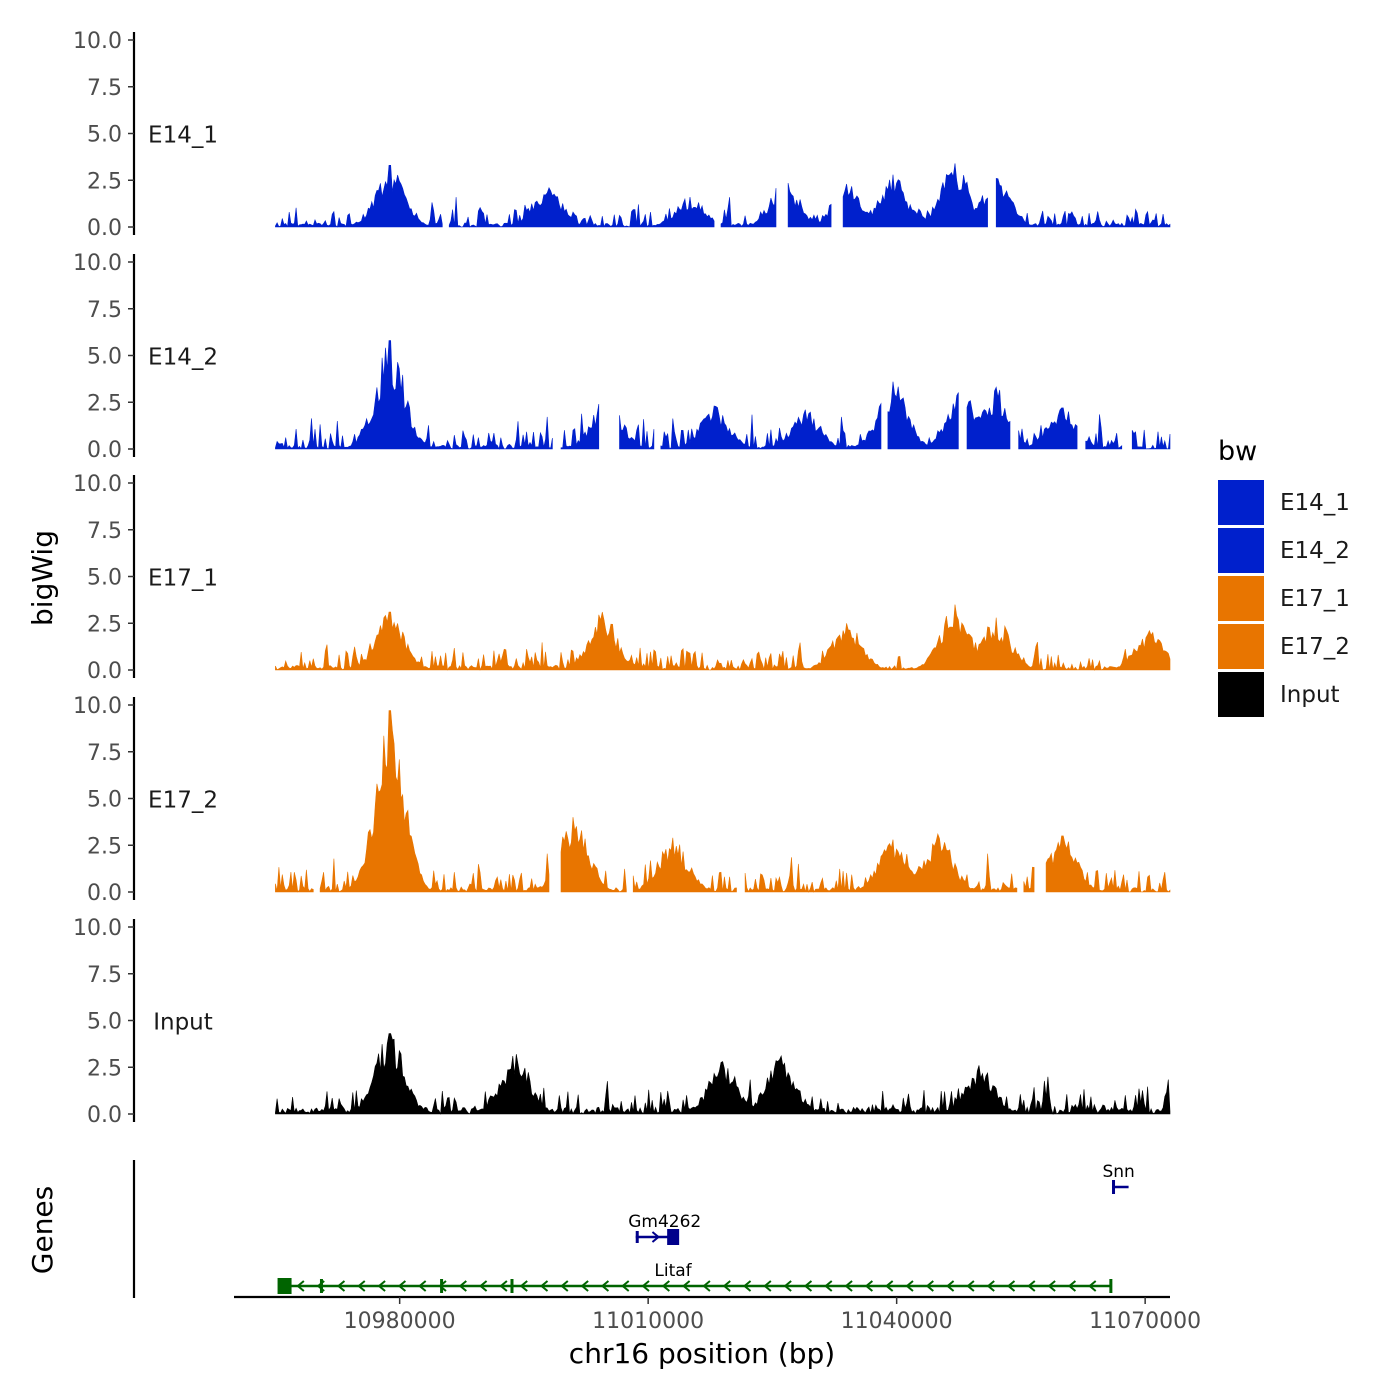 This screenshot has width=1400, height=1400. Describe the element at coordinates (1237, 451) in the screenshot. I see `legend-title: bw` at that location.